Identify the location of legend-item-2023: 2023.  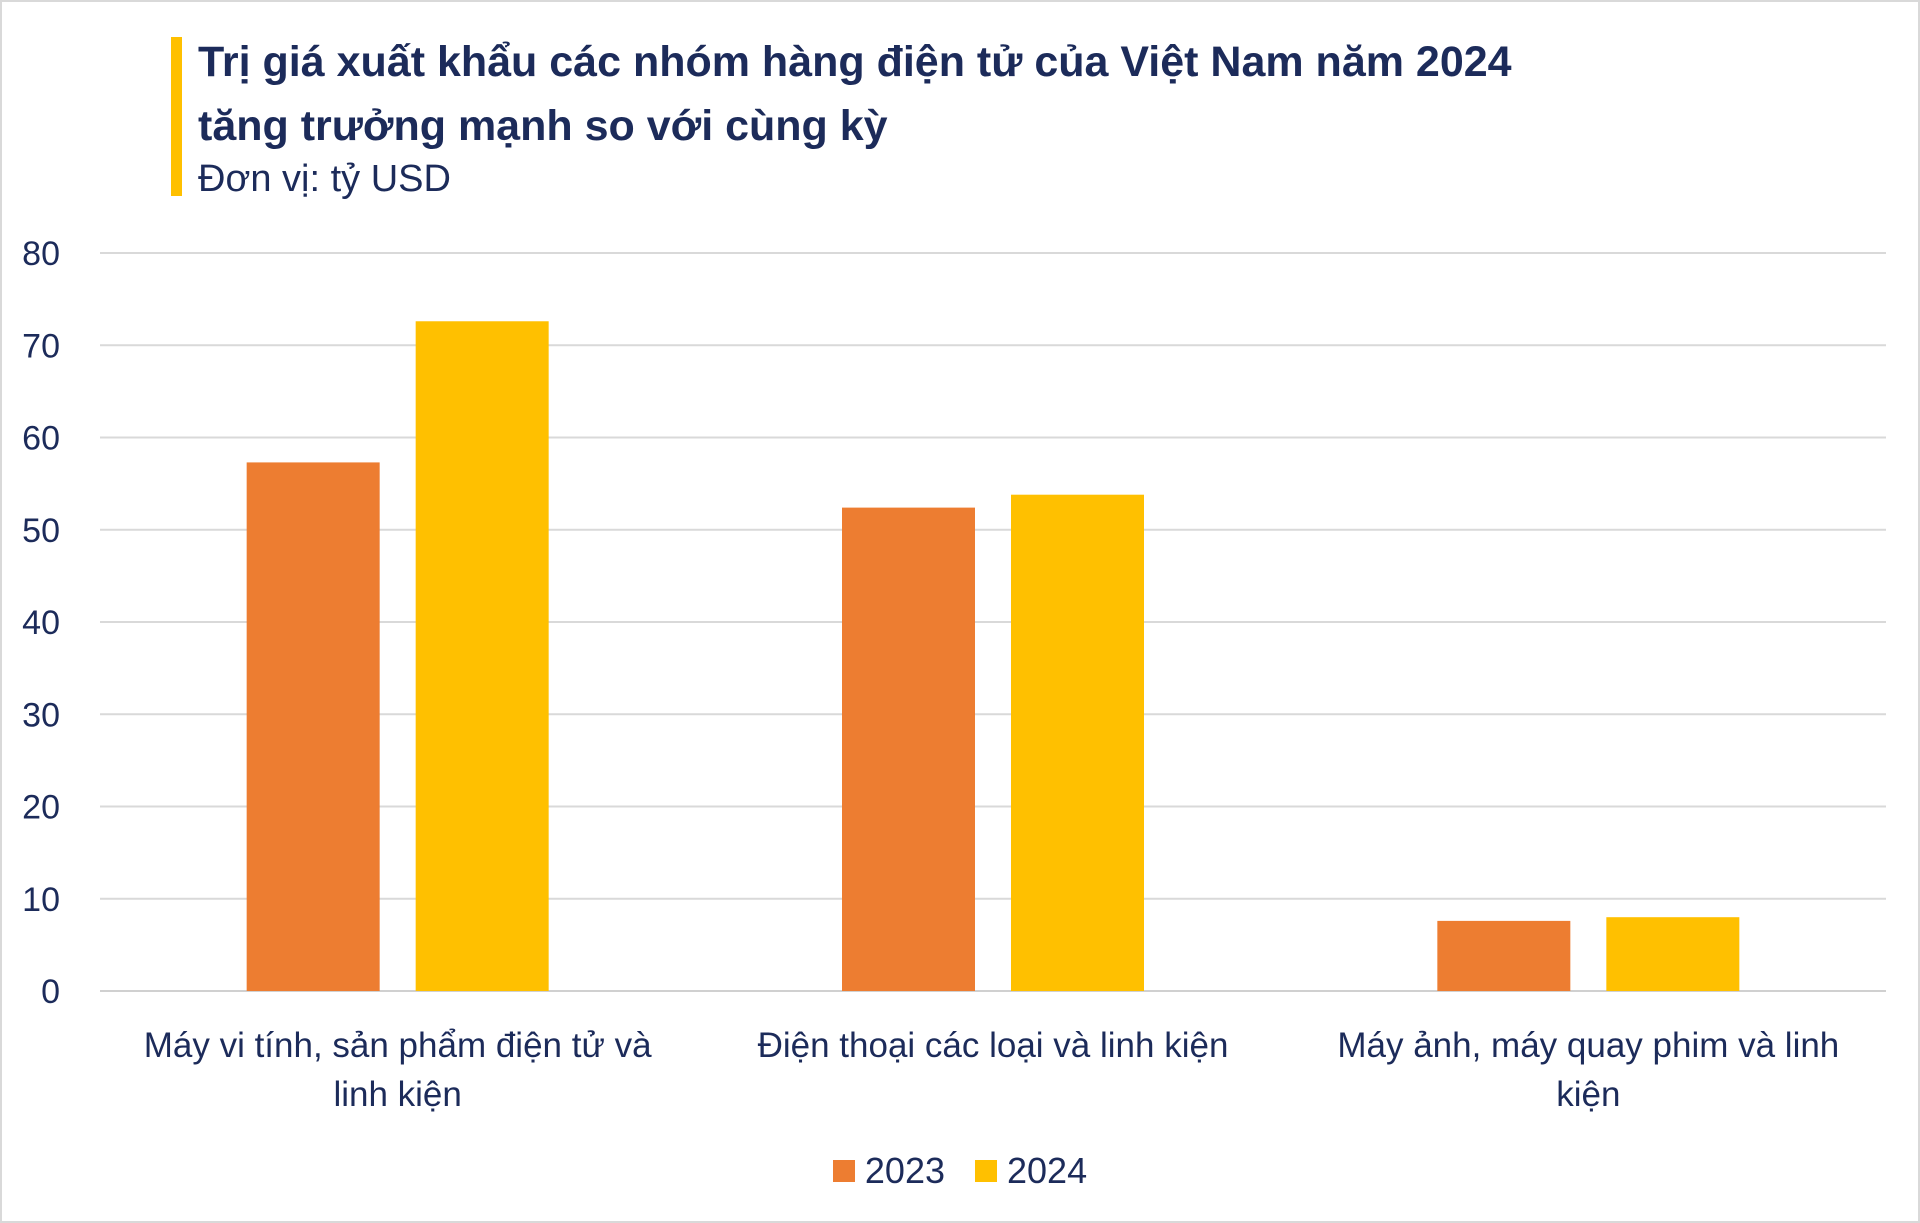
(888, 1171).